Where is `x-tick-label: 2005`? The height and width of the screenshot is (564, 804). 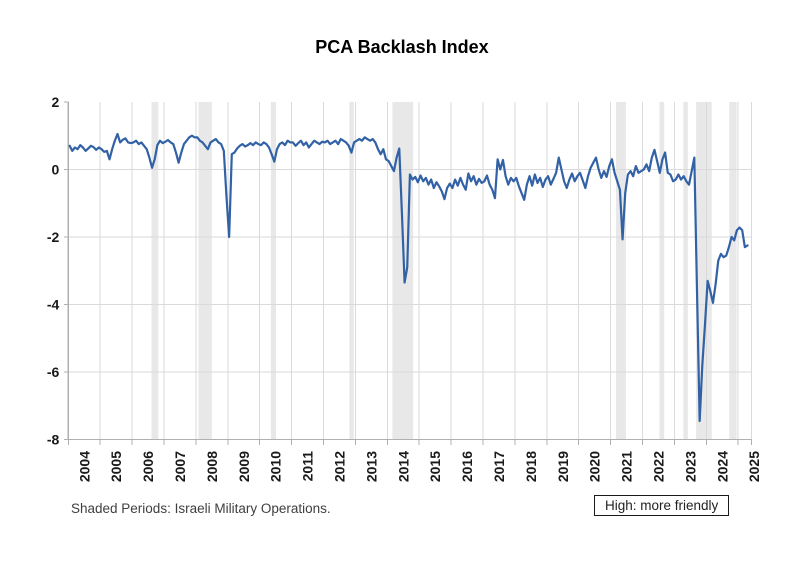 x-tick-label: 2005 is located at coordinates (116, 466).